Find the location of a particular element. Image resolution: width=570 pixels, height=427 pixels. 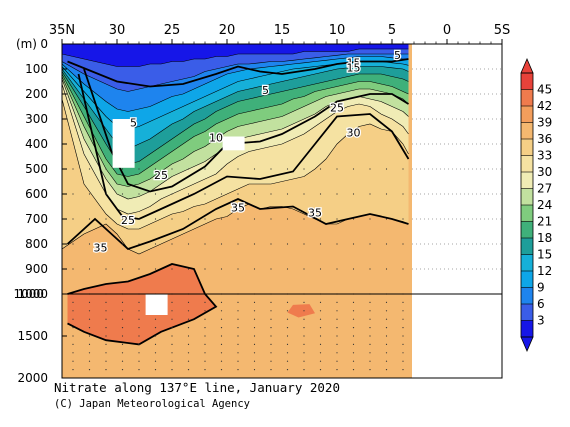

y-tick-label: 800 is located at coordinates (36, 244).